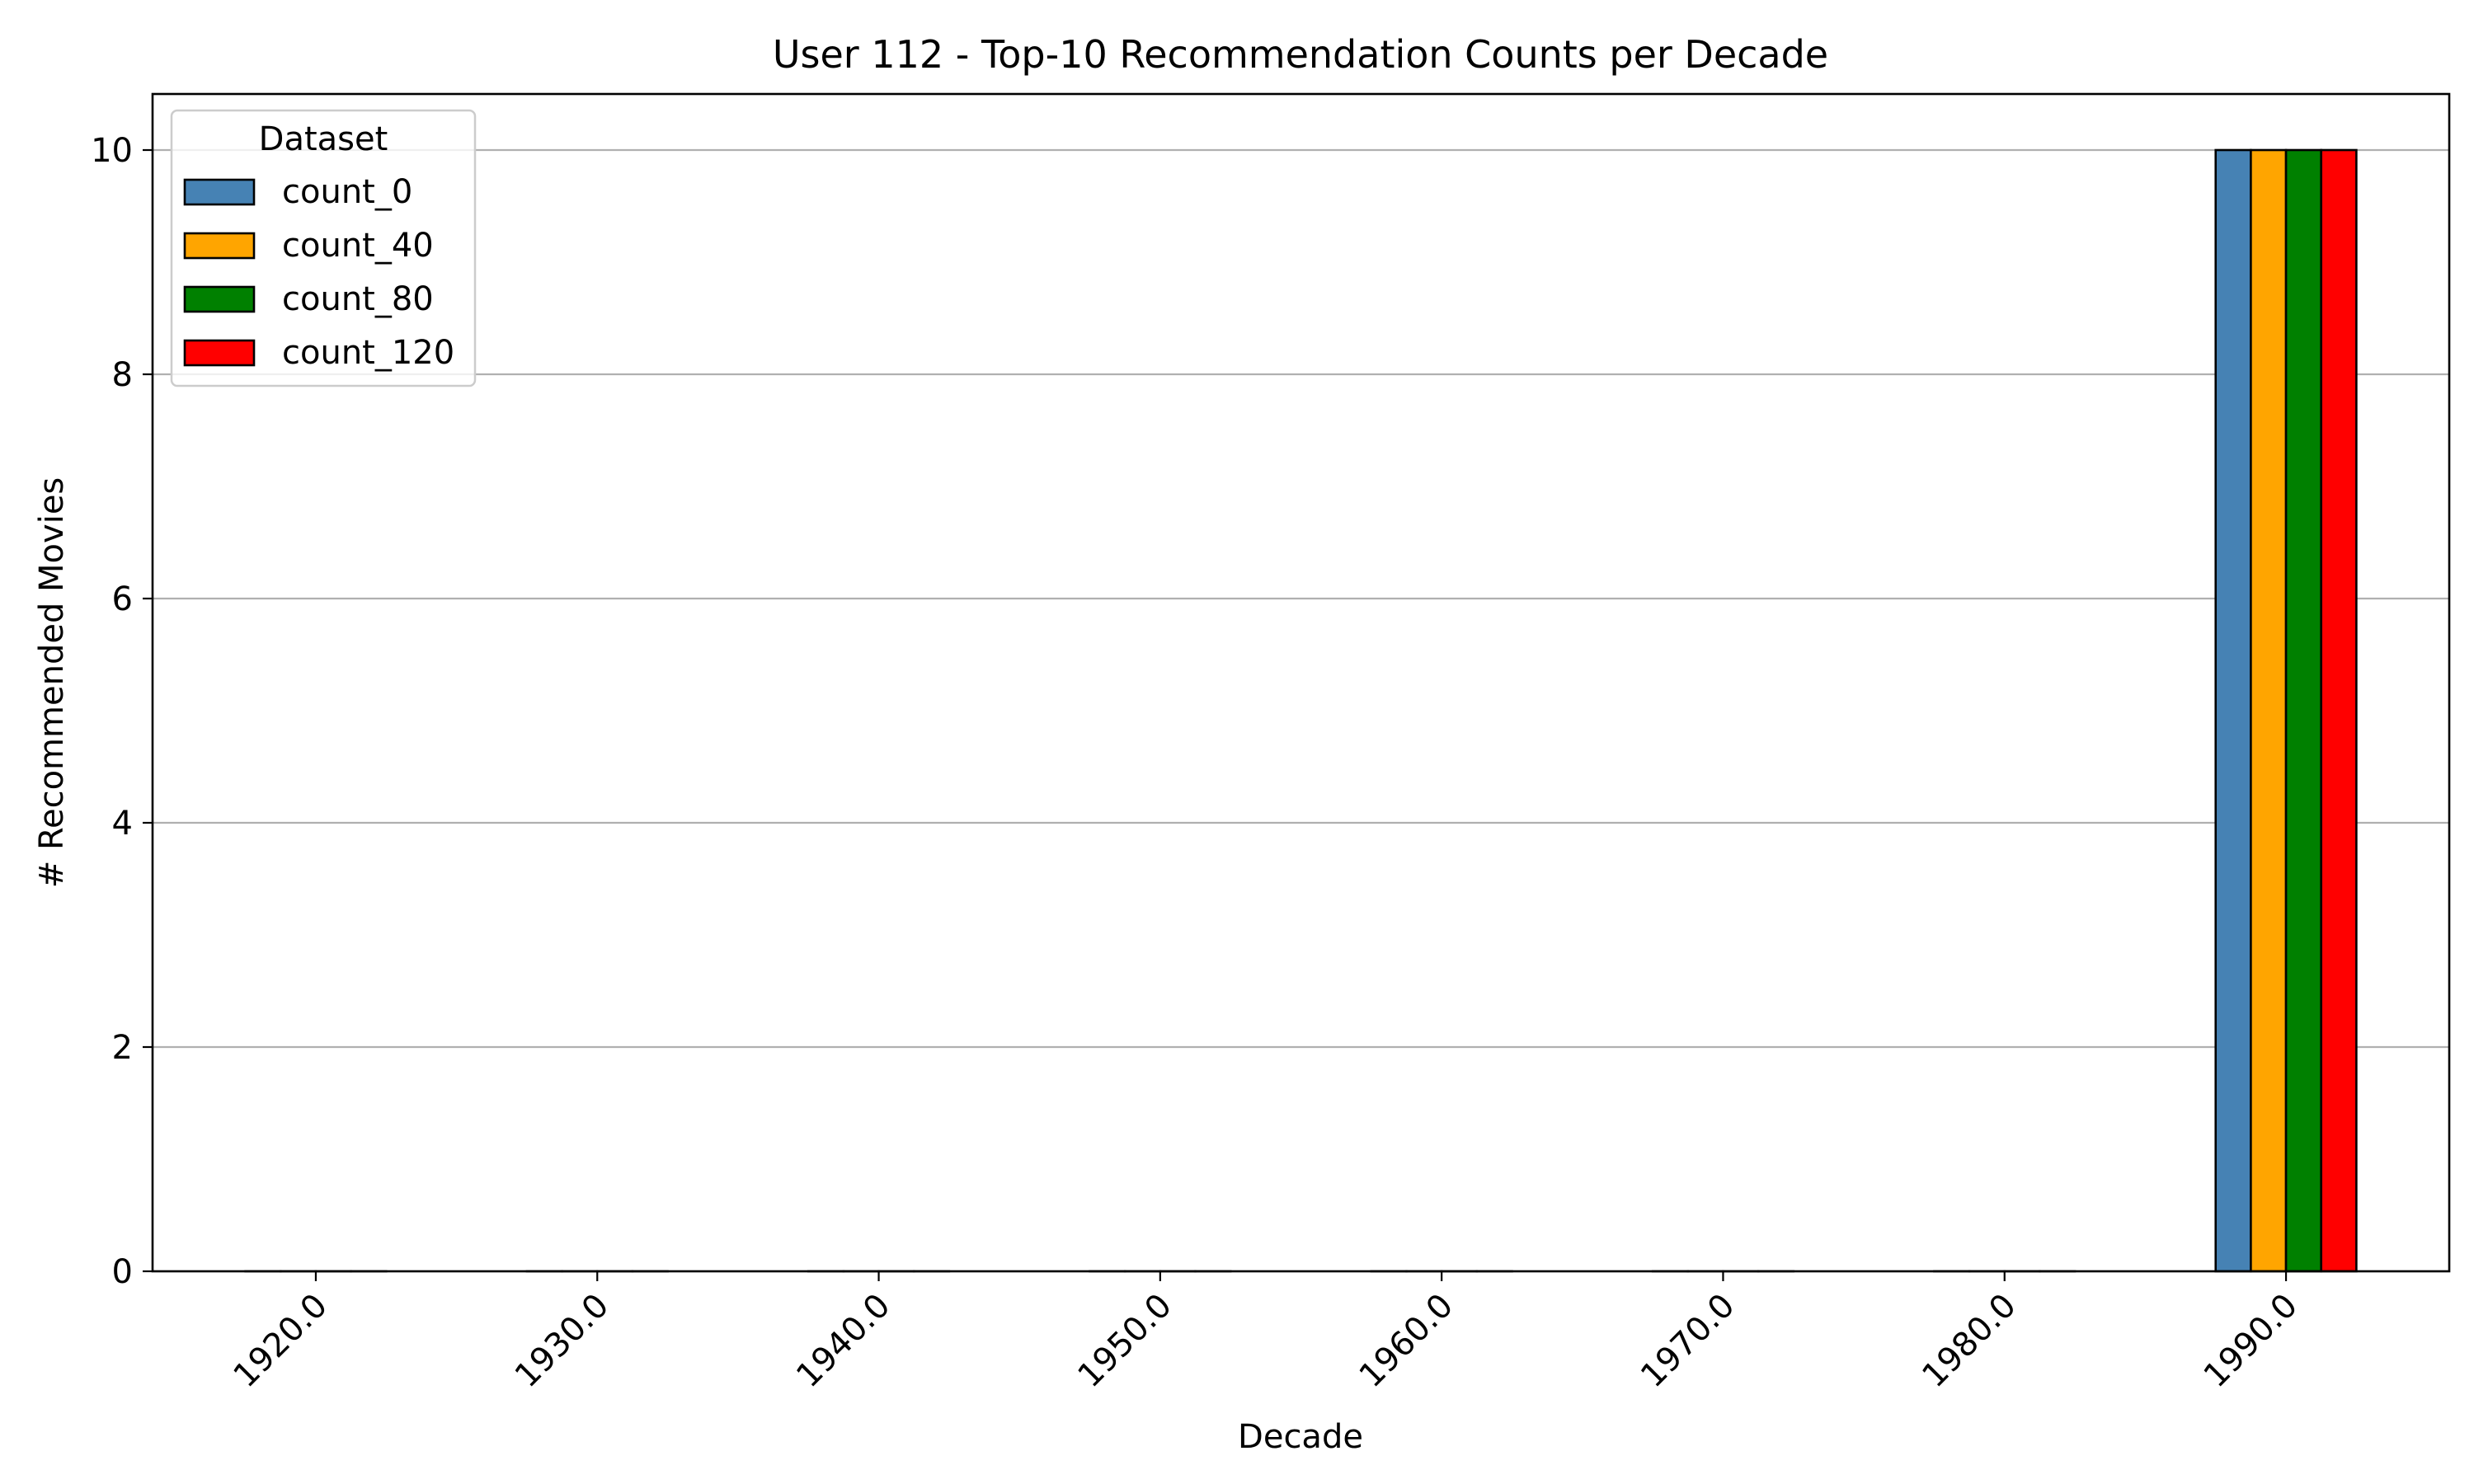 The height and width of the screenshot is (1484, 2474). I want to click on x-tick-label: 1970.0, so click(1688, 1341).